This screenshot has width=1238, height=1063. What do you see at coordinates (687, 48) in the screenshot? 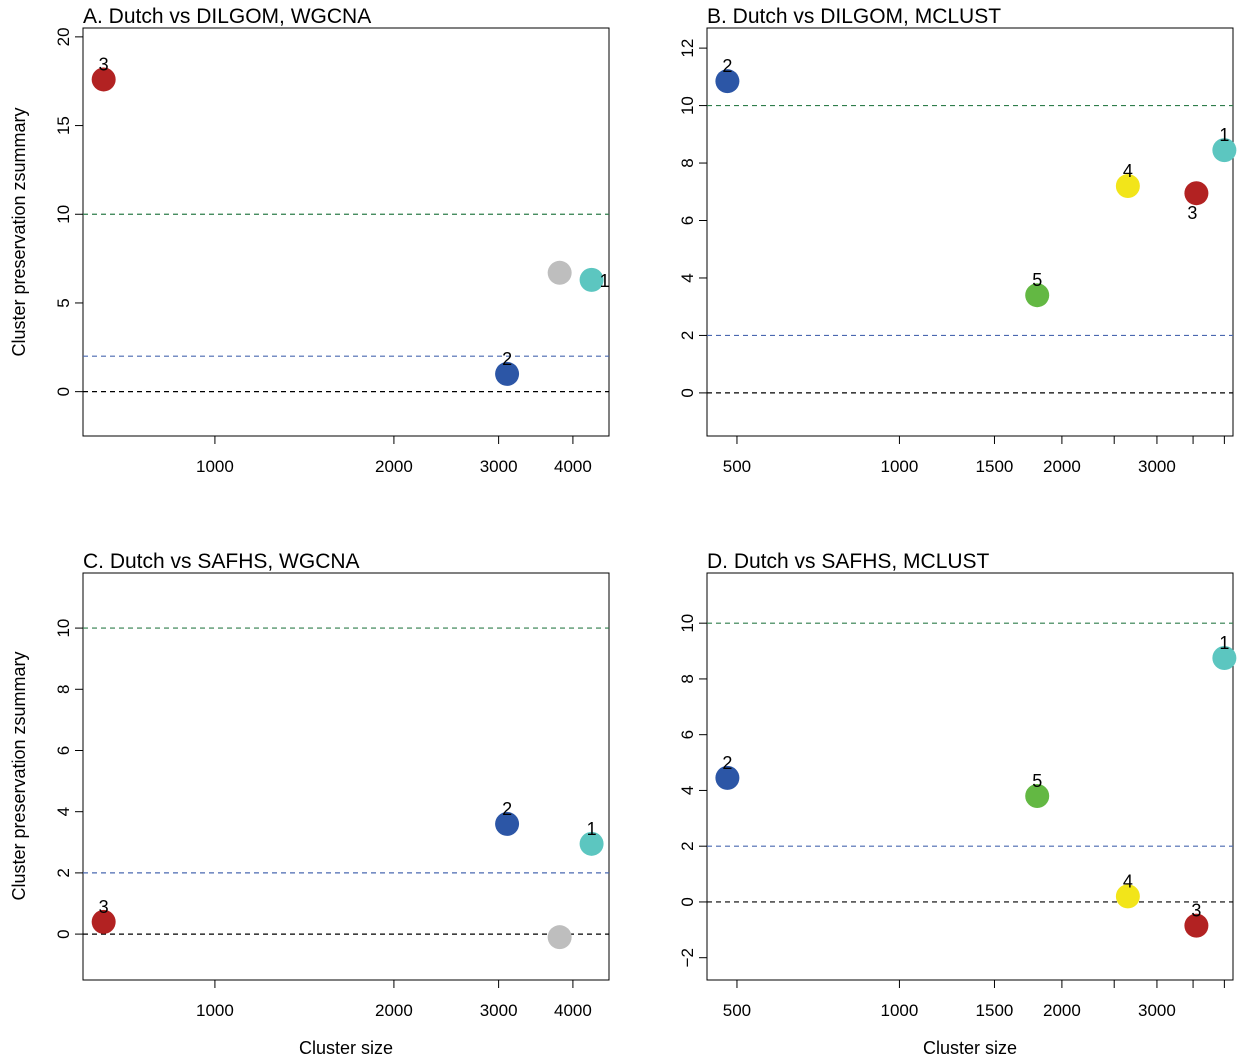
I see `y-tick-label: 12` at bounding box center [687, 48].